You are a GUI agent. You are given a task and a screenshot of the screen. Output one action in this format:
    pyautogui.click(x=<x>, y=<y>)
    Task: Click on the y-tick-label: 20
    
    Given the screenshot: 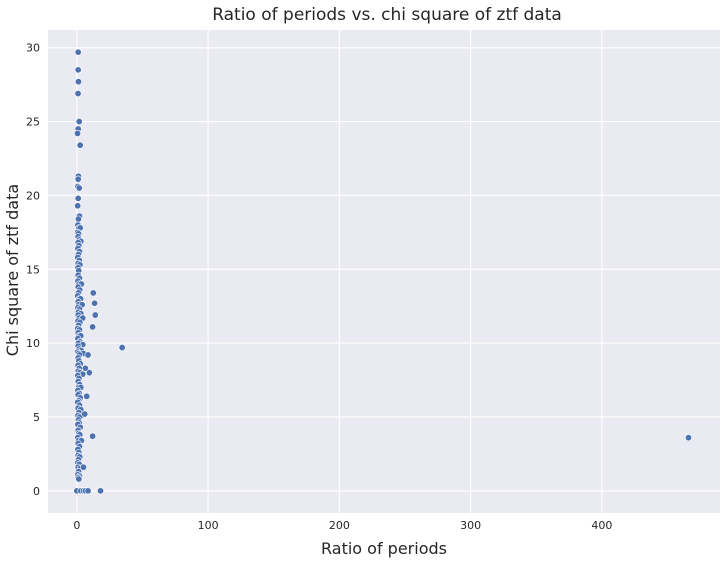 What is the action you would take?
    pyautogui.click(x=33, y=195)
    